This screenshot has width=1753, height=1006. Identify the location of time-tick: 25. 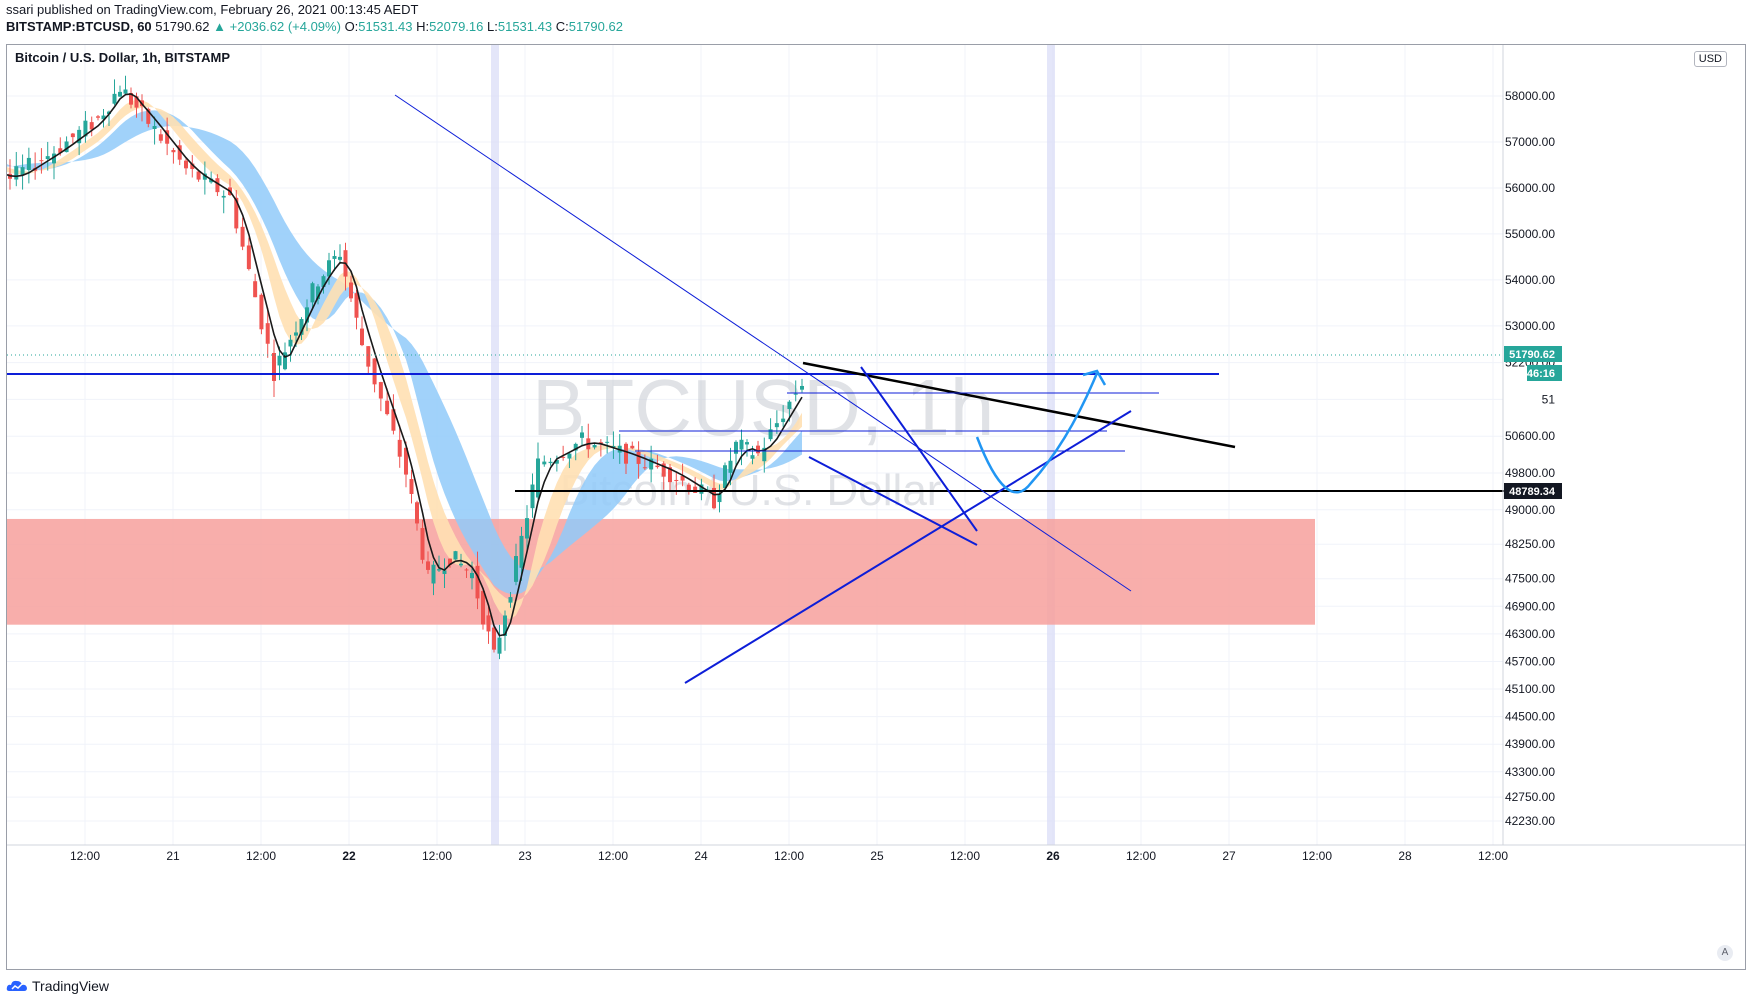
(877, 856).